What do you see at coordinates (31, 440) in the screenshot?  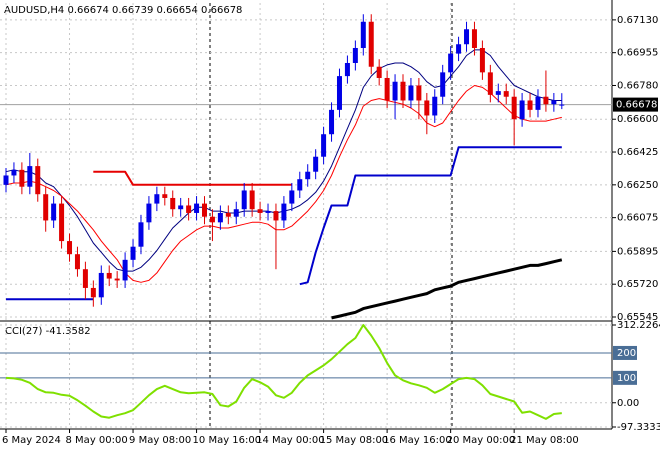 I see `time-label: 6 May 2024` at bounding box center [31, 440].